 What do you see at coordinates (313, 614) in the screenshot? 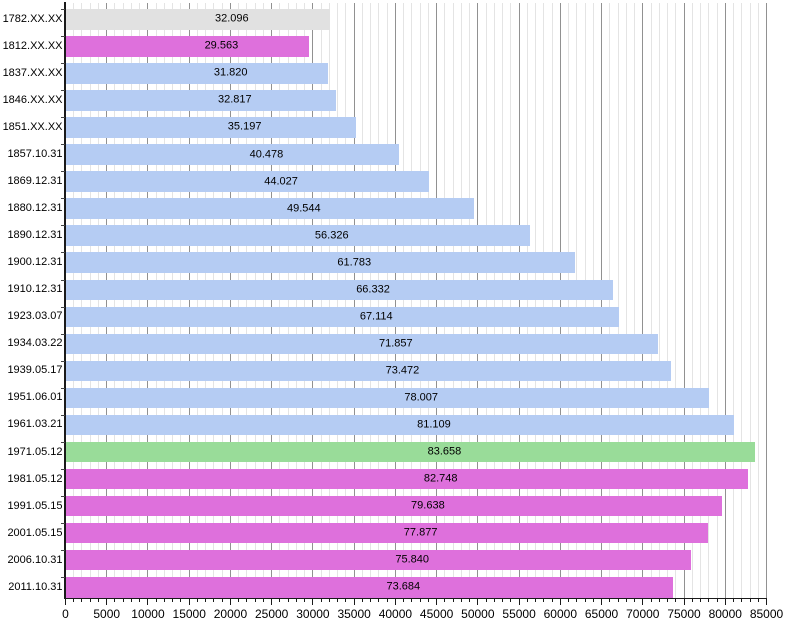
I see `x-tick-label: 30000` at bounding box center [313, 614].